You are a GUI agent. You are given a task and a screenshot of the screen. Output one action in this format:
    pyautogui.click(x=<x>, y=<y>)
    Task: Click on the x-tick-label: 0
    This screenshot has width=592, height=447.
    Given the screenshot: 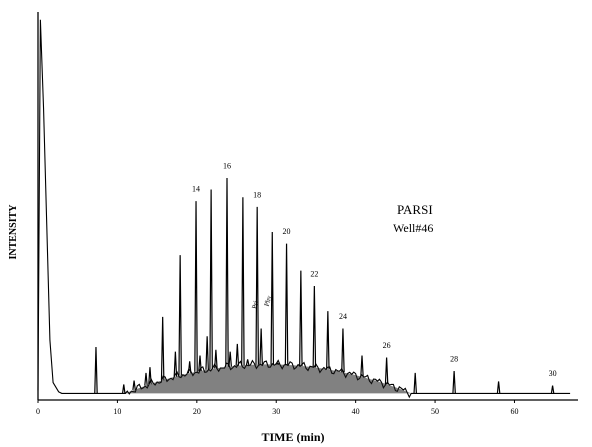 What is the action you would take?
    pyautogui.click(x=38, y=411)
    